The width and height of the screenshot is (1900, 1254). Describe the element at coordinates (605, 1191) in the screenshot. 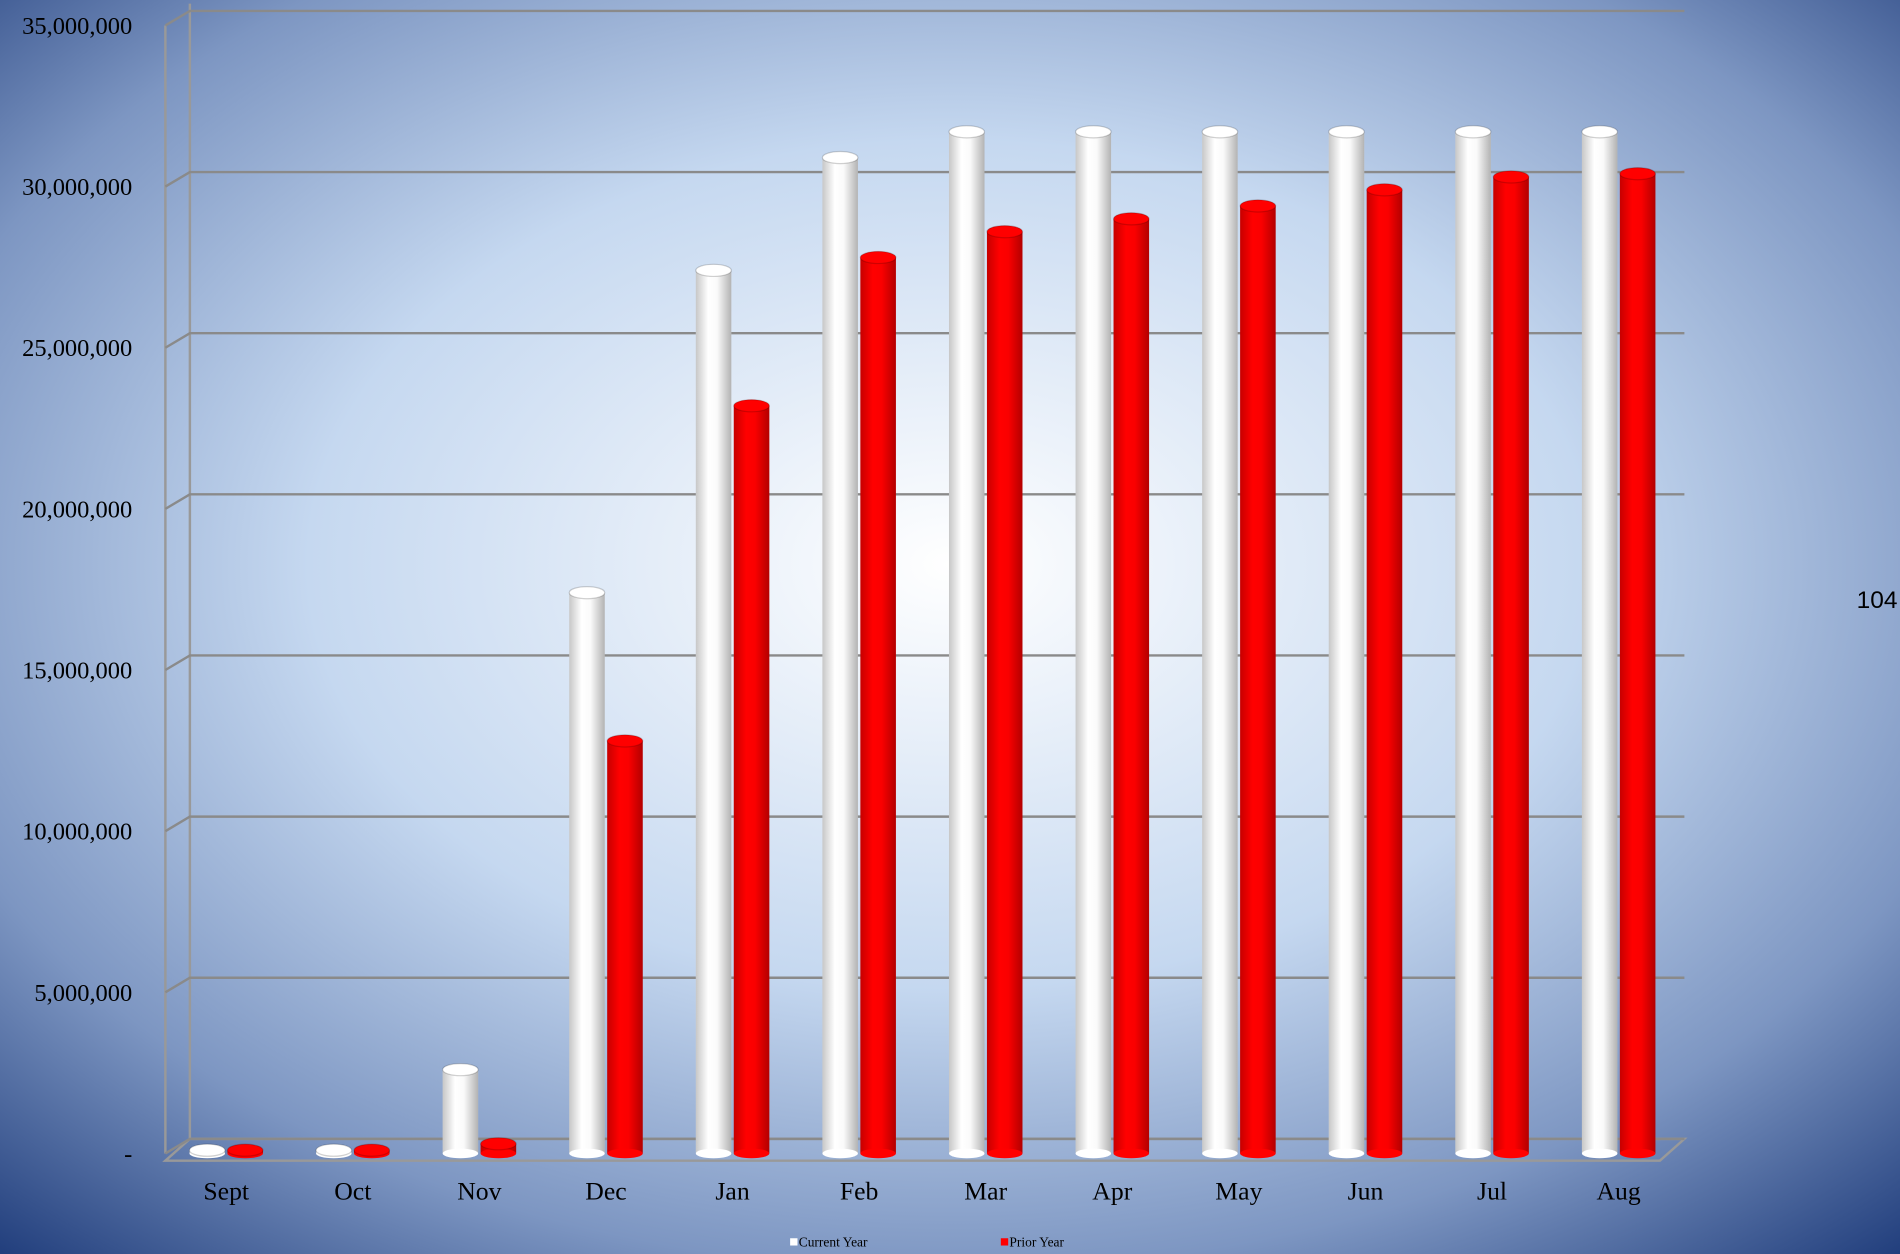

I see `x-tick-label: Dec` at that location.